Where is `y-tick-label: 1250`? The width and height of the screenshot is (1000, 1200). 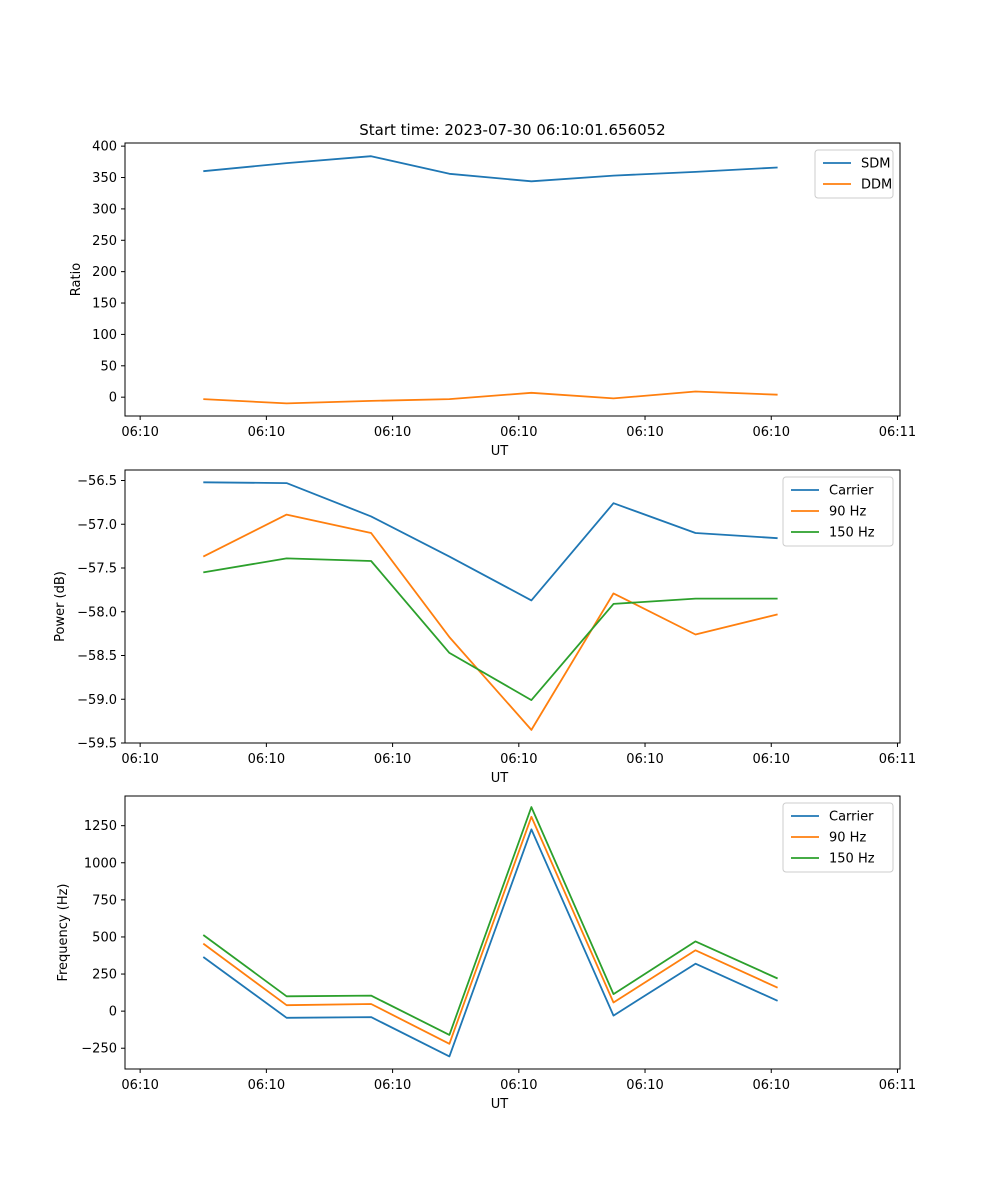
y-tick-label: 1250 is located at coordinates (100, 826).